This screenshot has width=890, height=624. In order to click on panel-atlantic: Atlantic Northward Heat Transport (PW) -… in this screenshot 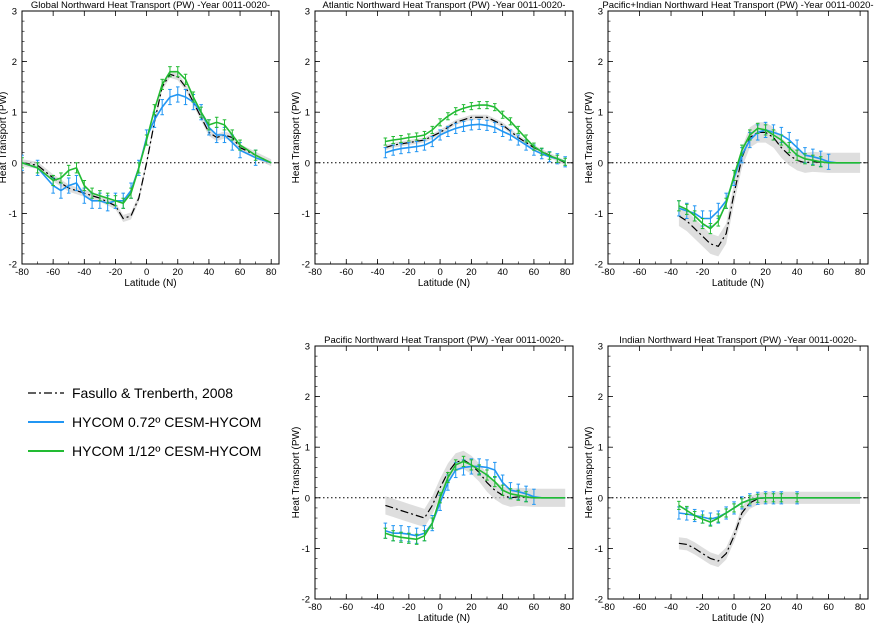, I will do `click(432, 144)`.